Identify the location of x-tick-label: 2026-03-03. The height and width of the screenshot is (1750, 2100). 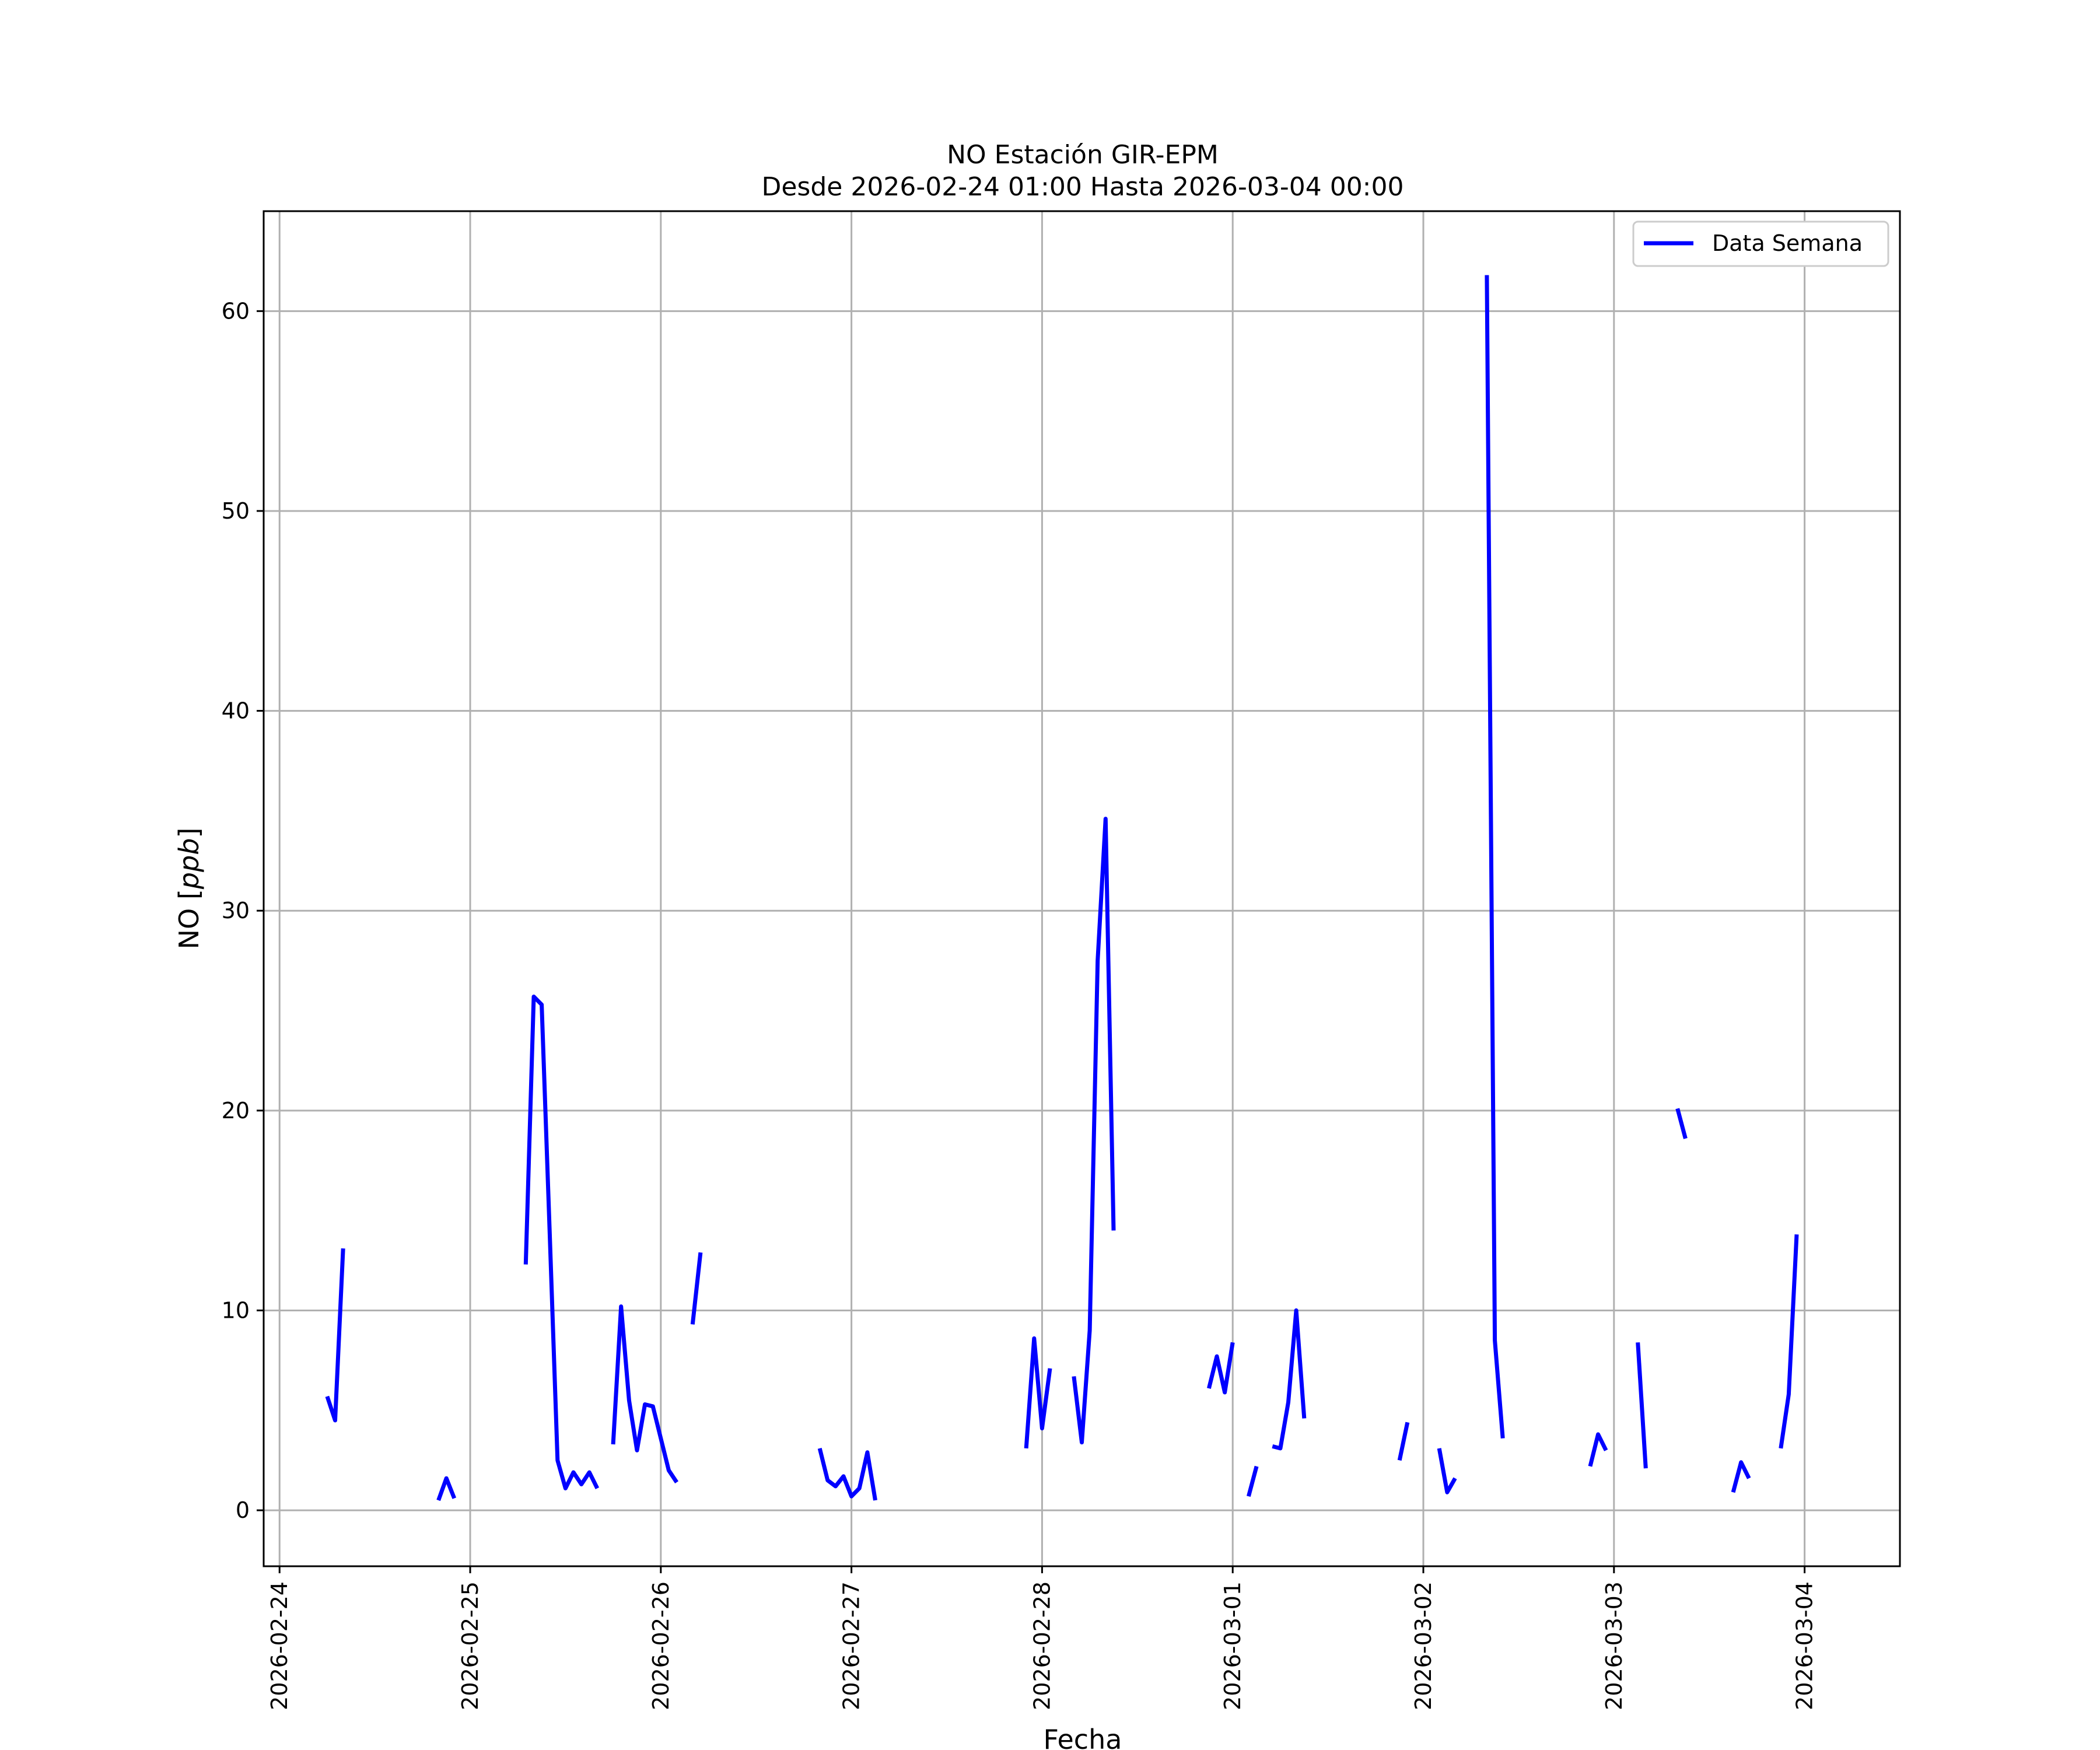
(1614, 1645).